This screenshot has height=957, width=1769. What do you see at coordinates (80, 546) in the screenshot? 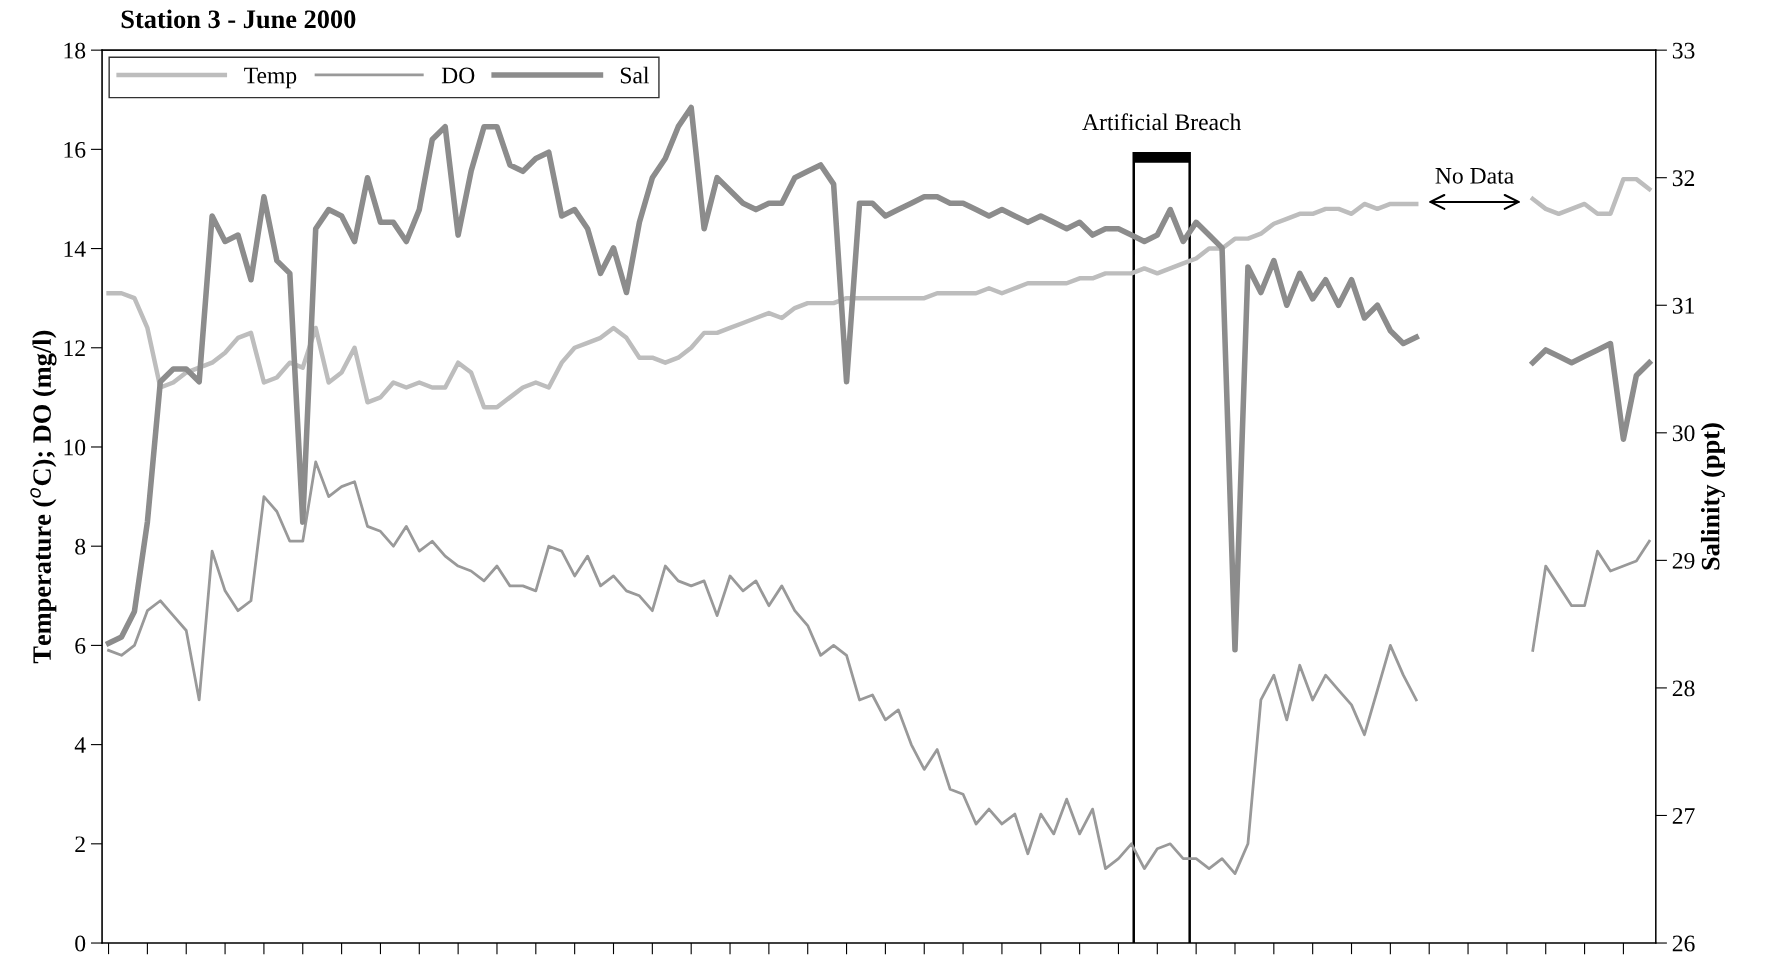
I see `y-tick-label: 8` at bounding box center [80, 546].